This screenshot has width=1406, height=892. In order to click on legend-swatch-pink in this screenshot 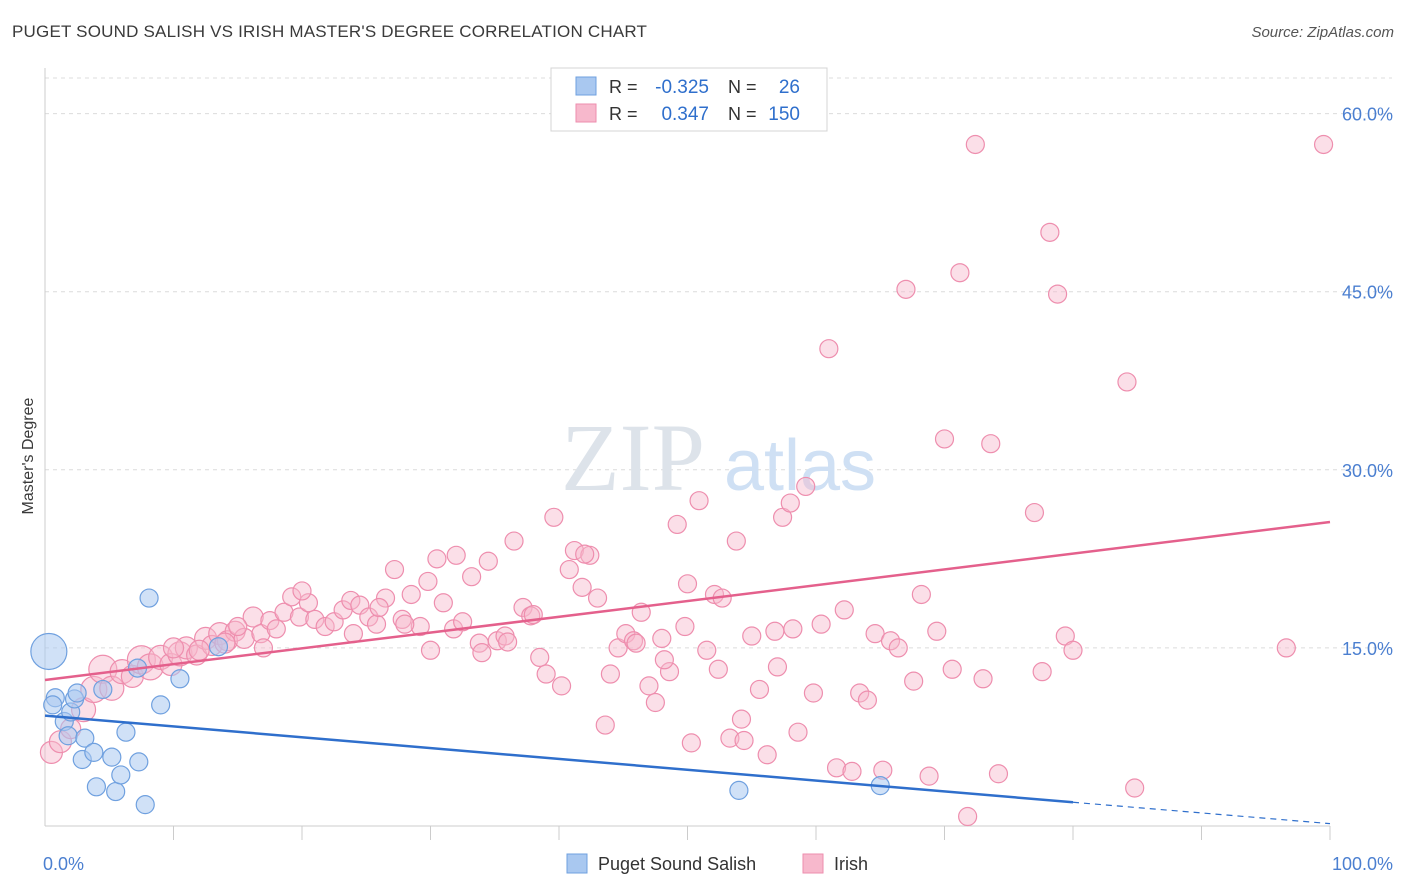, I will do `click(586, 113)`.